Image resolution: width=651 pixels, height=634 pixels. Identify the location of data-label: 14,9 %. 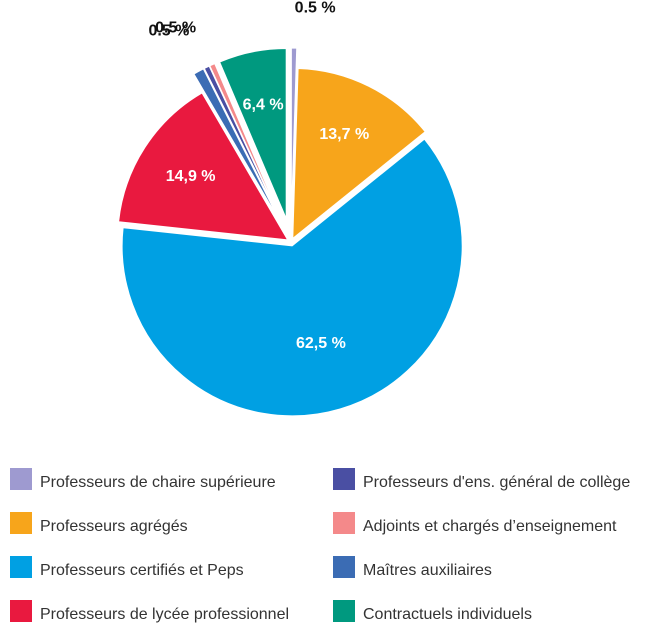
(191, 176).